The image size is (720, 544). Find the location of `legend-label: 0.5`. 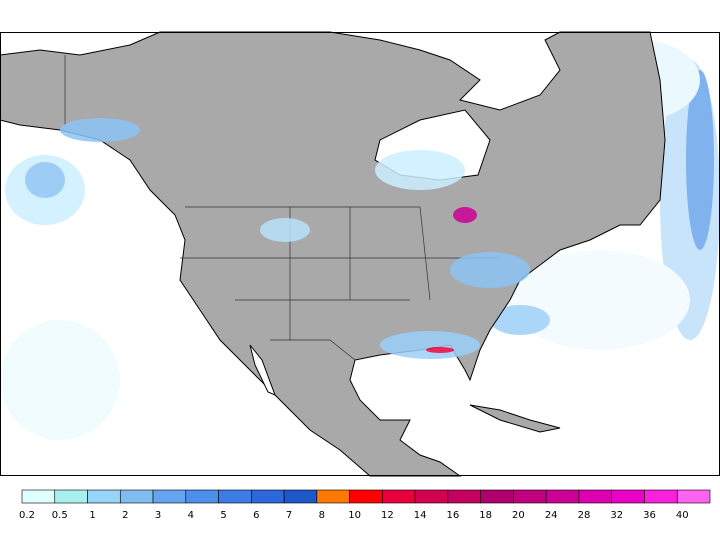

legend-label: 0.5 is located at coordinates (60, 515).